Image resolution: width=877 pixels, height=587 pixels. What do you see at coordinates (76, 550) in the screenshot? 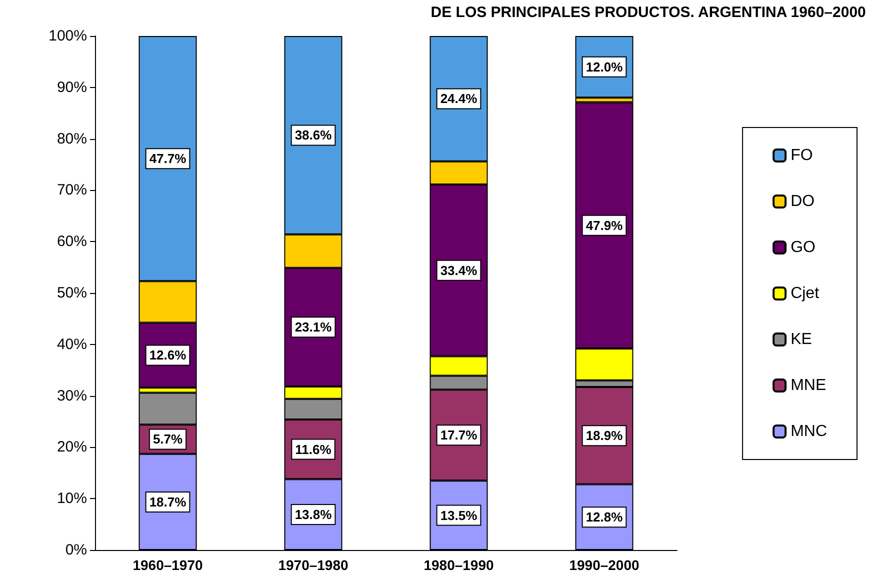
I see `y-tick-label: 0%` at bounding box center [76, 550].